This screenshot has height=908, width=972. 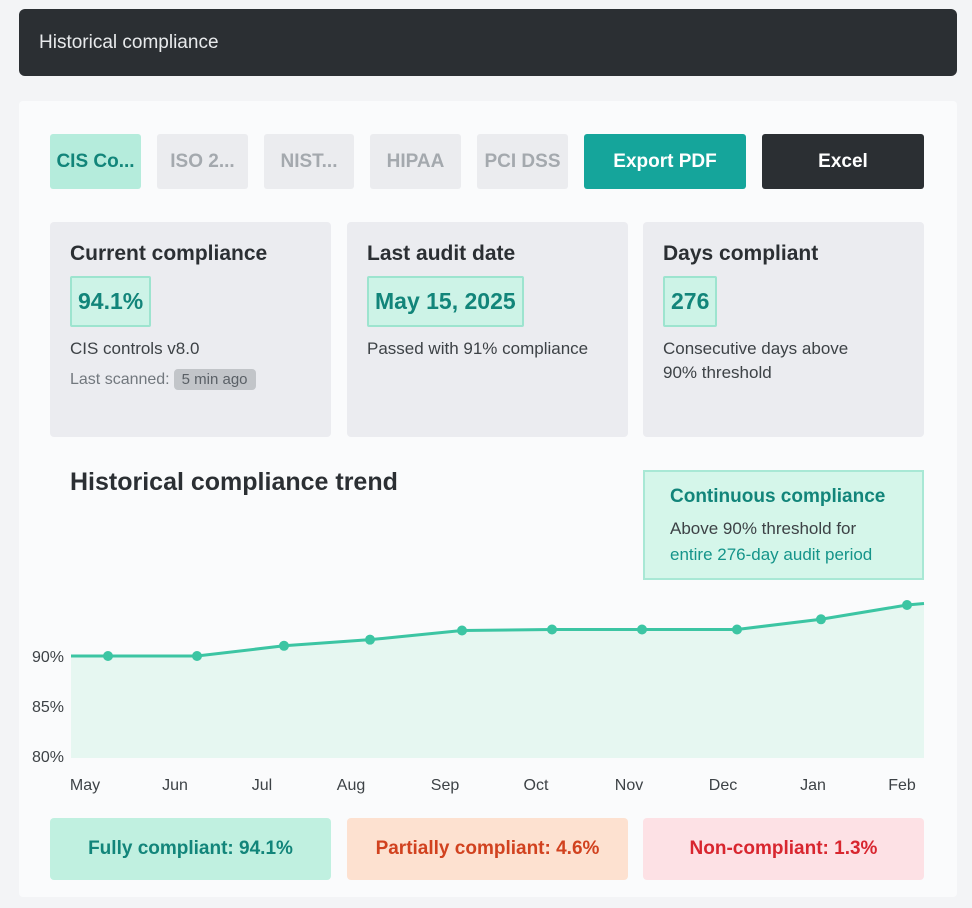 I want to click on last-scanned-row: Last scanned: 5 min ago, so click(x=190, y=379).